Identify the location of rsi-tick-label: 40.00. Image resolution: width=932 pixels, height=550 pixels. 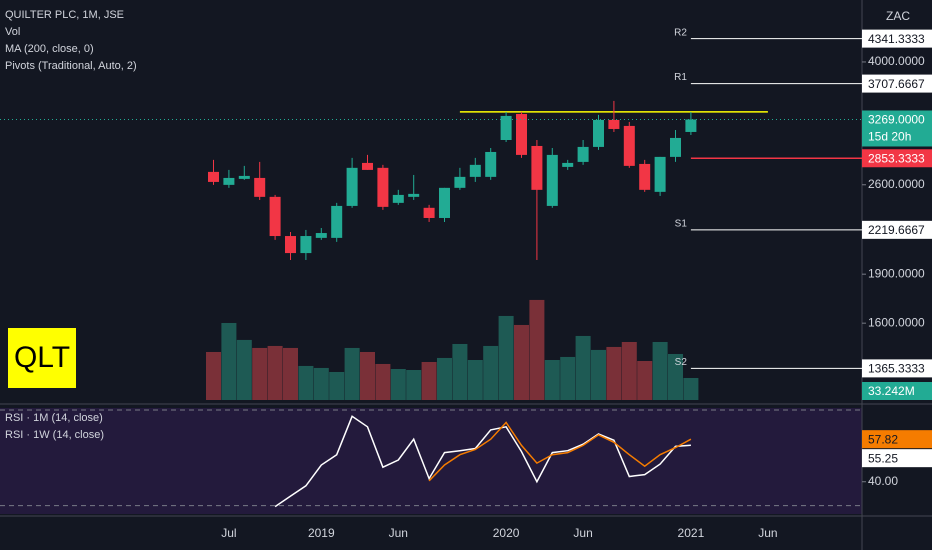
(883, 481).